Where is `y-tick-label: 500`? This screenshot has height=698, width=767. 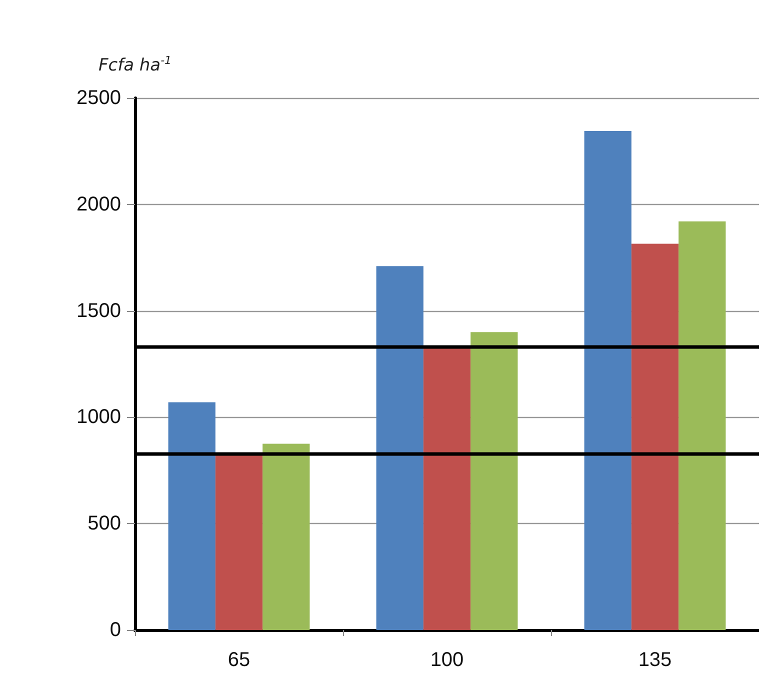 y-tick-label: 500 is located at coordinates (104, 523).